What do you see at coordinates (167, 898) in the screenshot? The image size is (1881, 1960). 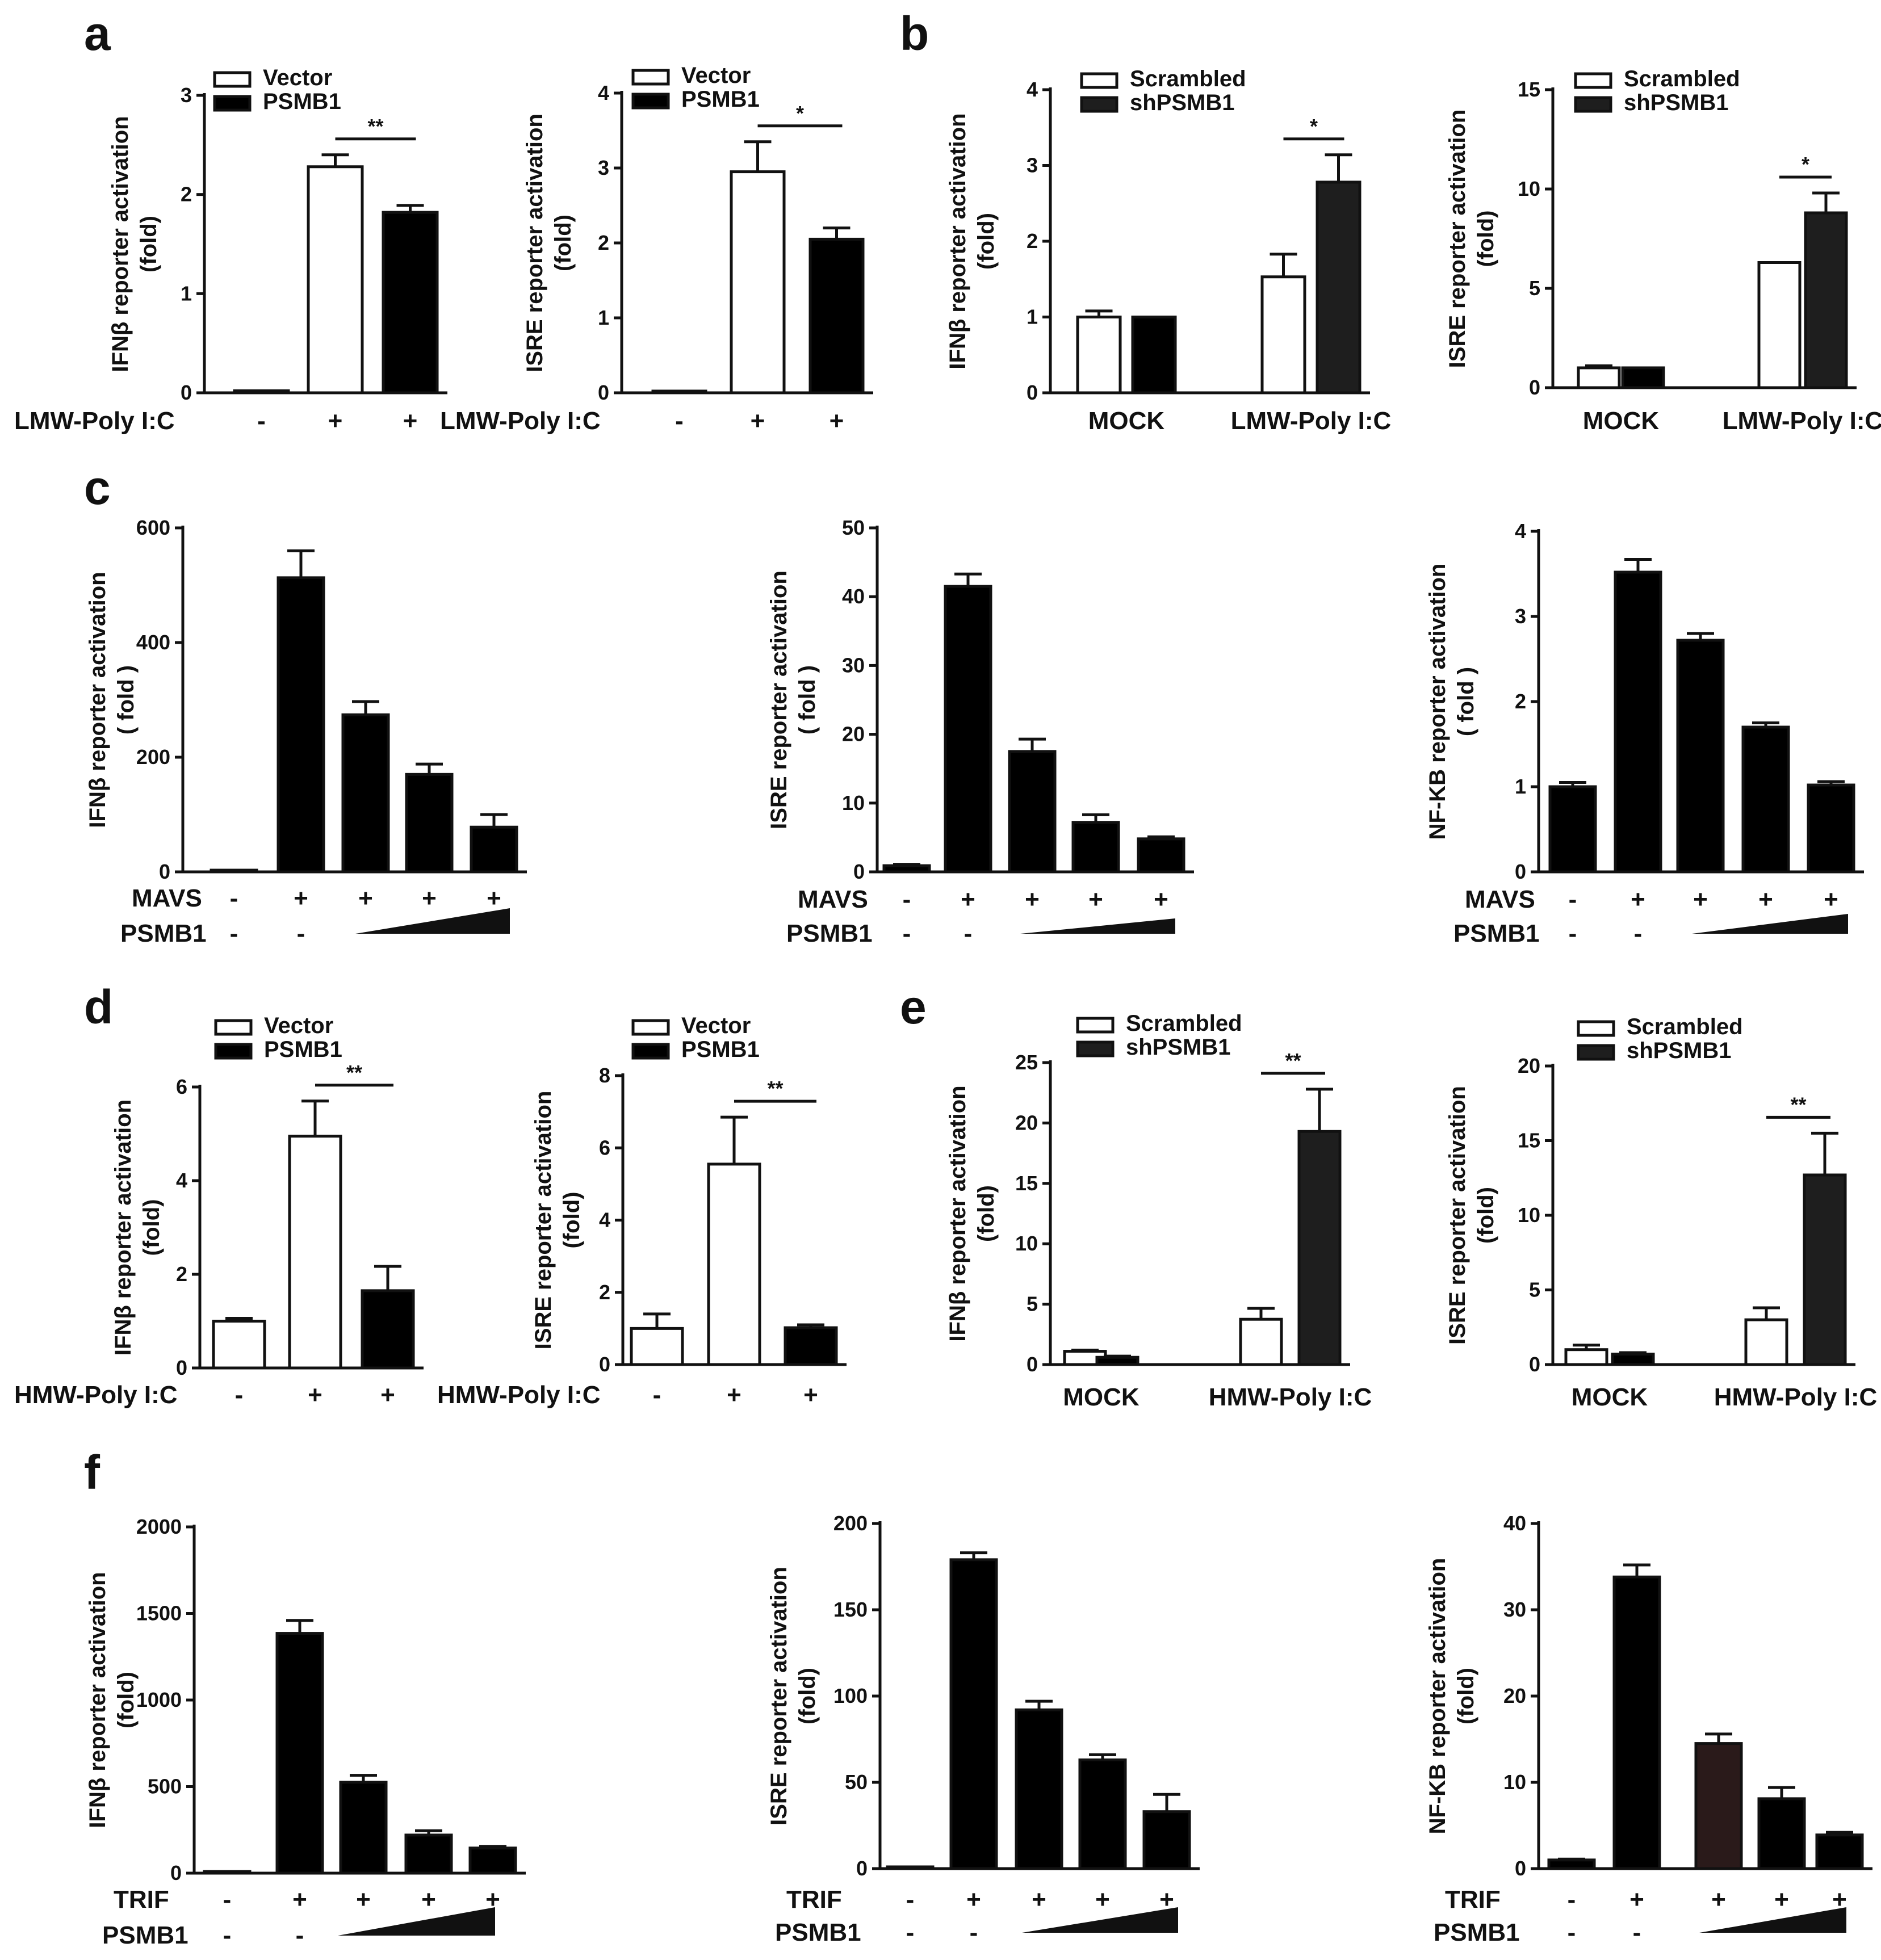 I see `x-row1-label: MAVS` at bounding box center [167, 898].